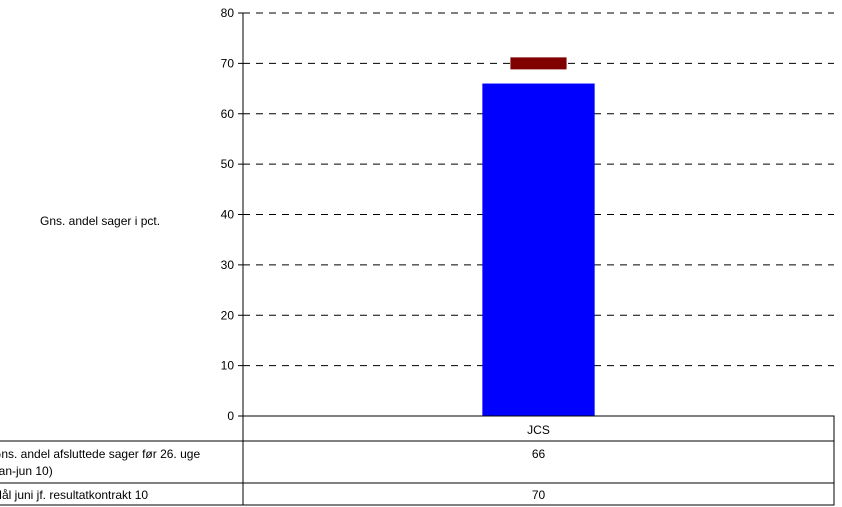  I want to click on table-row-label: Mål juni jf. resultatkontrakt 10, so click(74, 495).